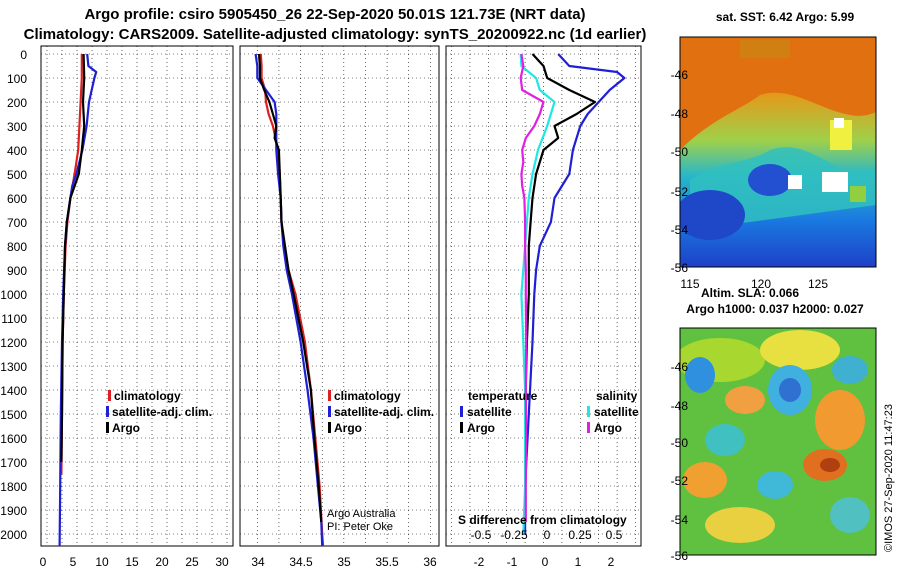 This screenshot has width=900, height=580. I want to click on salinity-difference-ticks: -0.5 -0.25 0 0.25 0.5, so click(547, 535).